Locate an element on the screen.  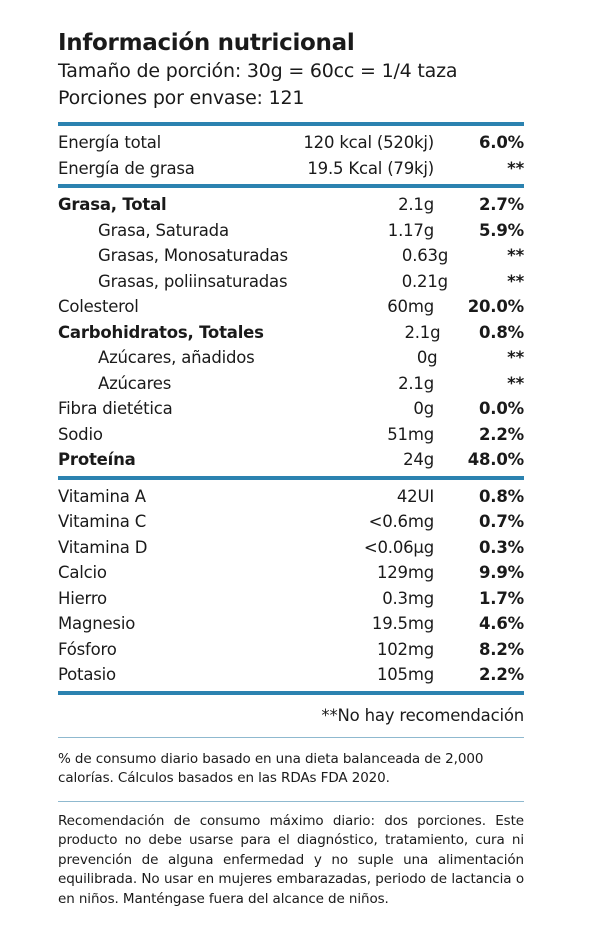
nutrient-row: Azúcares, añadidos 0g ** is located at coordinates (291, 358).